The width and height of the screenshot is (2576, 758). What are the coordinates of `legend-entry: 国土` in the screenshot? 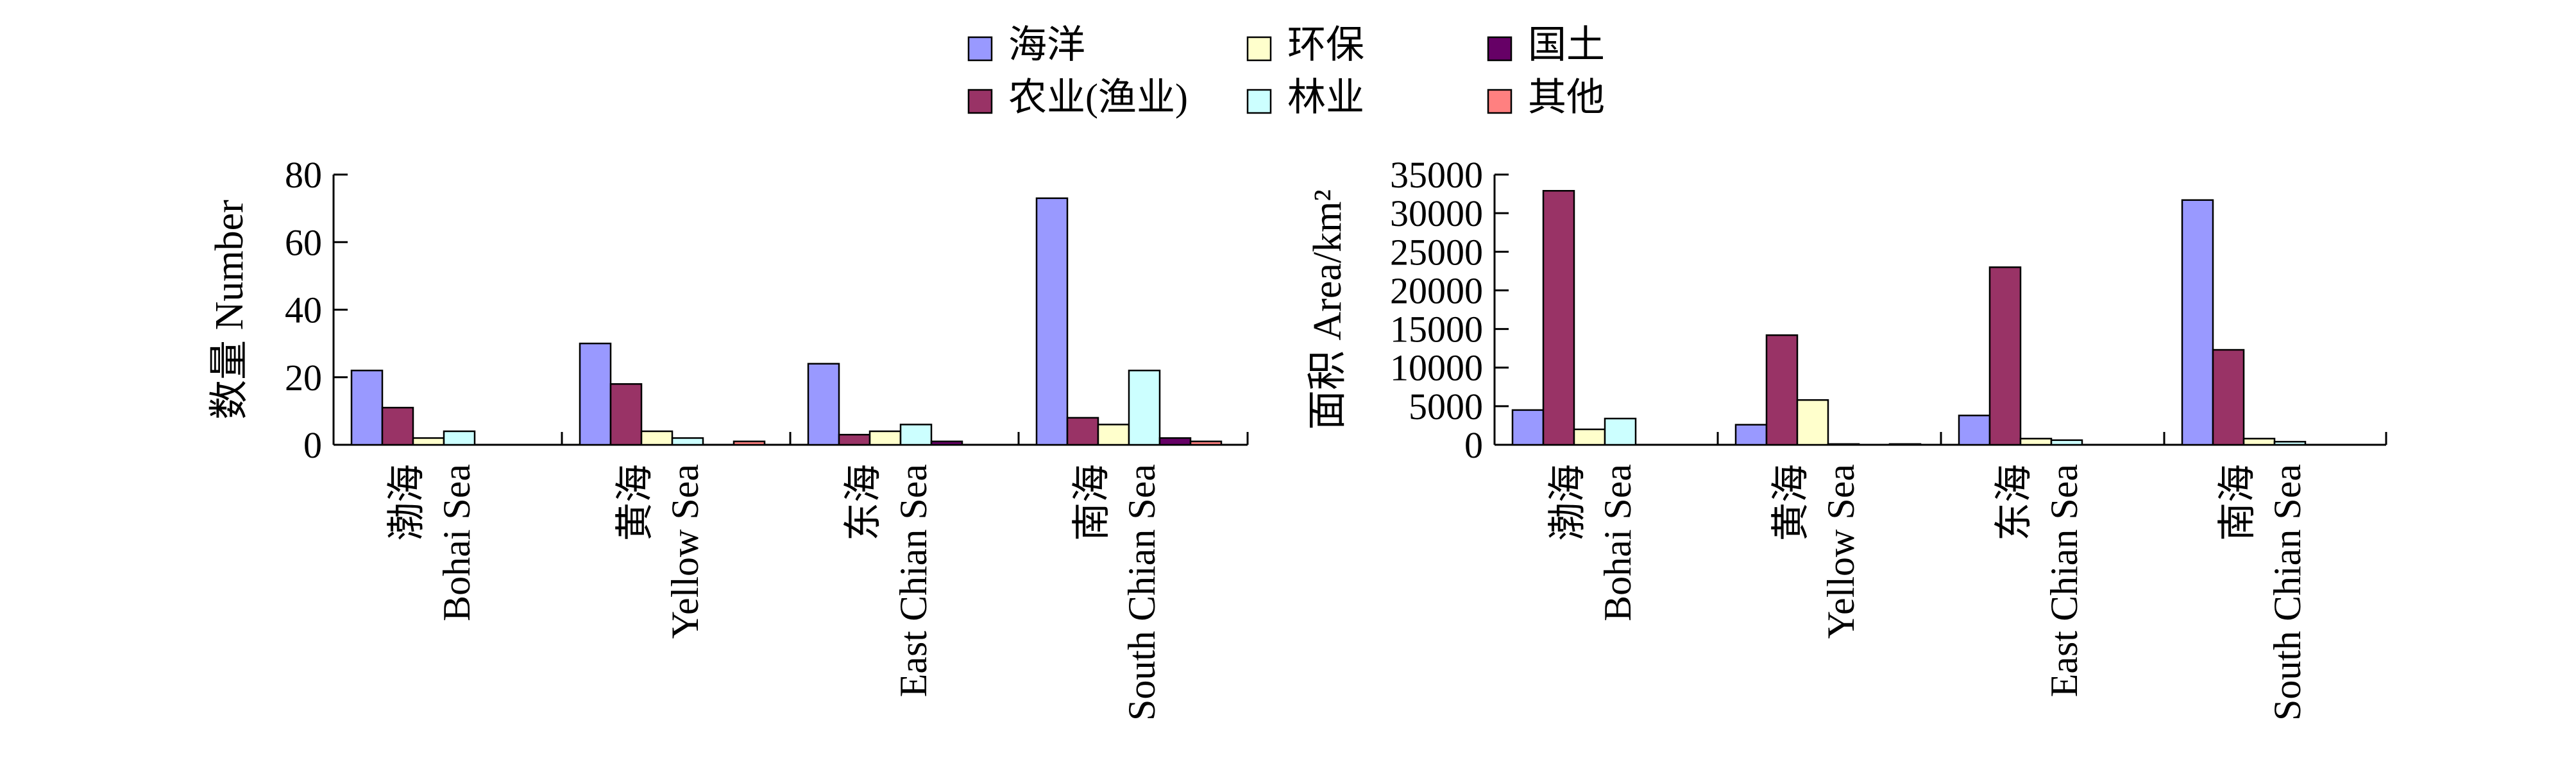 It's located at (1546, 45).